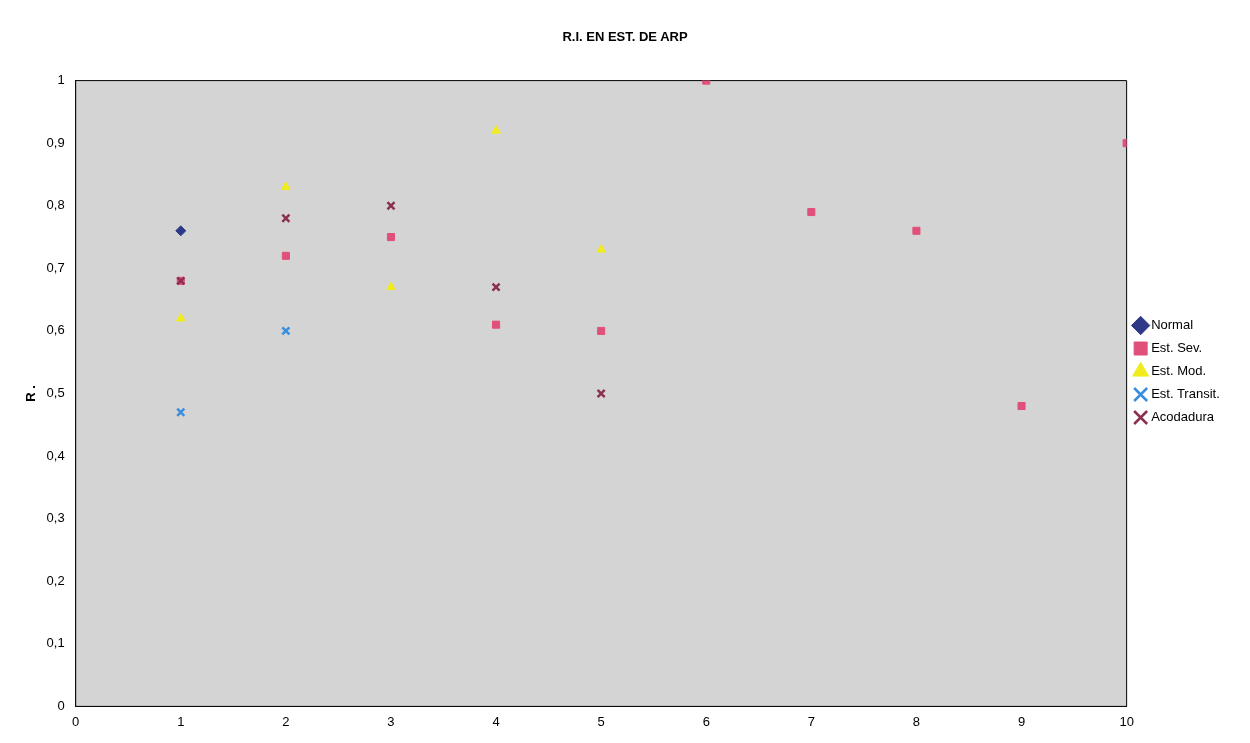 The width and height of the screenshot is (1250, 743). What do you see at coordinates (1179, 371) in the screenshot?
I see `legend-label: Est. Mod.` at bounding box center [1179, 371].